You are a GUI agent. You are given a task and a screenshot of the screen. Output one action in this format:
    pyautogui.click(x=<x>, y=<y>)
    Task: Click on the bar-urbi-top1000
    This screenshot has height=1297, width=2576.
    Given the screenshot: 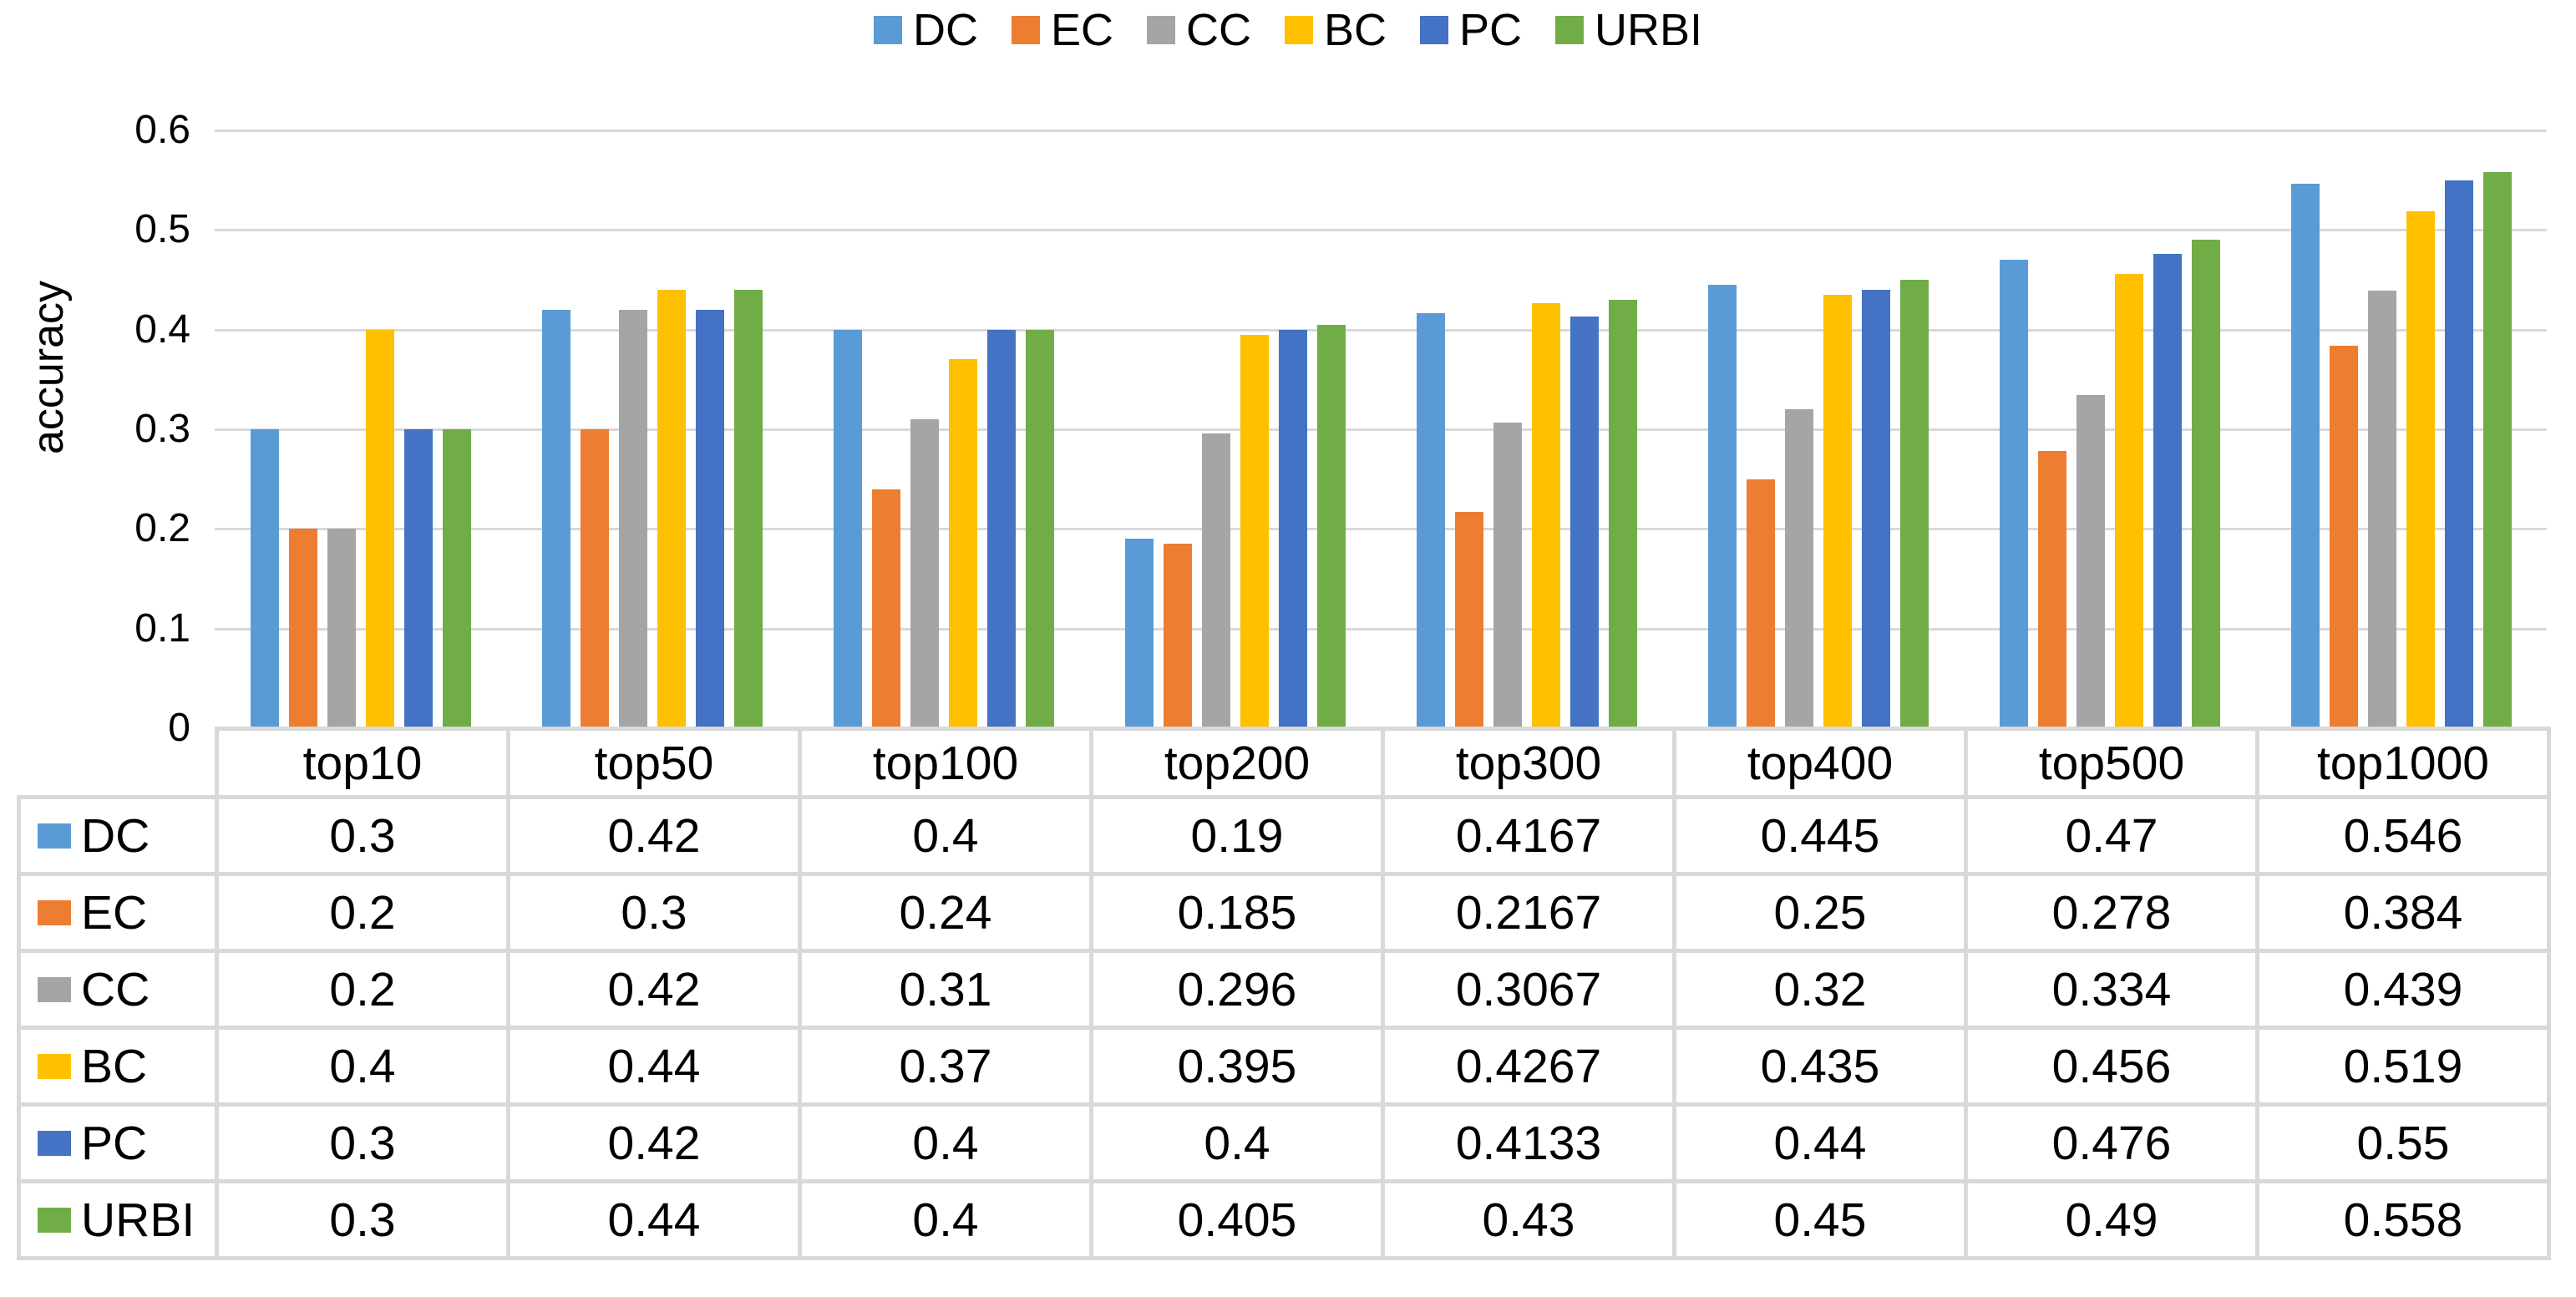 What is the action you would take?
    pyautogui.click(x=2497, y=450)
    